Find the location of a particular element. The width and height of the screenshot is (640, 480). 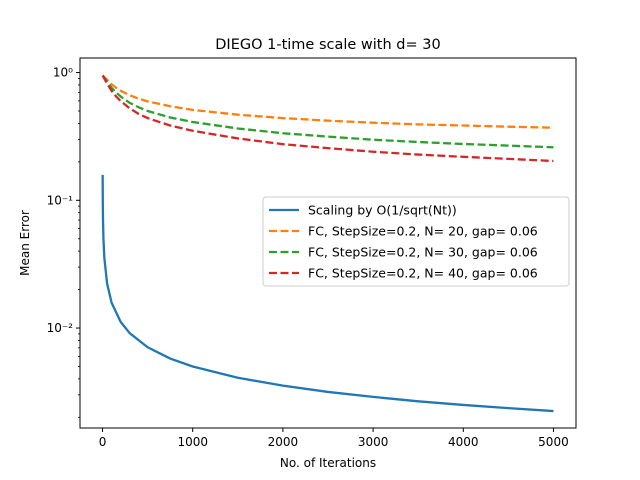

legend-box is located at coordinates (416, 241).